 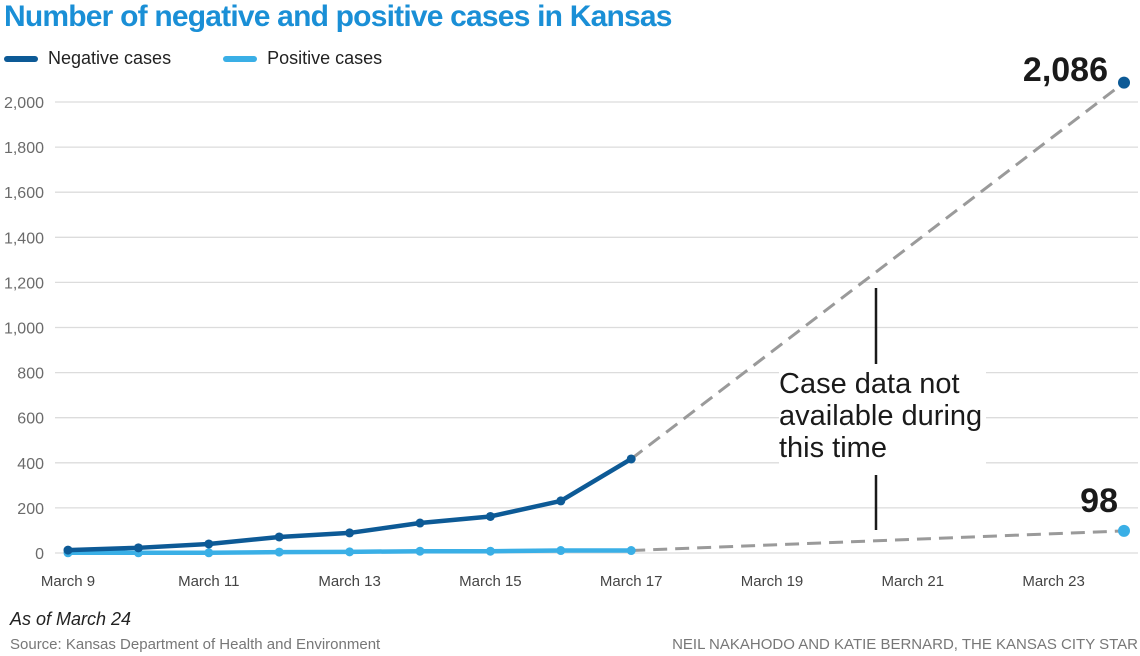 I want to click on x-tick-label: March 17, so click(x=631, y=581).